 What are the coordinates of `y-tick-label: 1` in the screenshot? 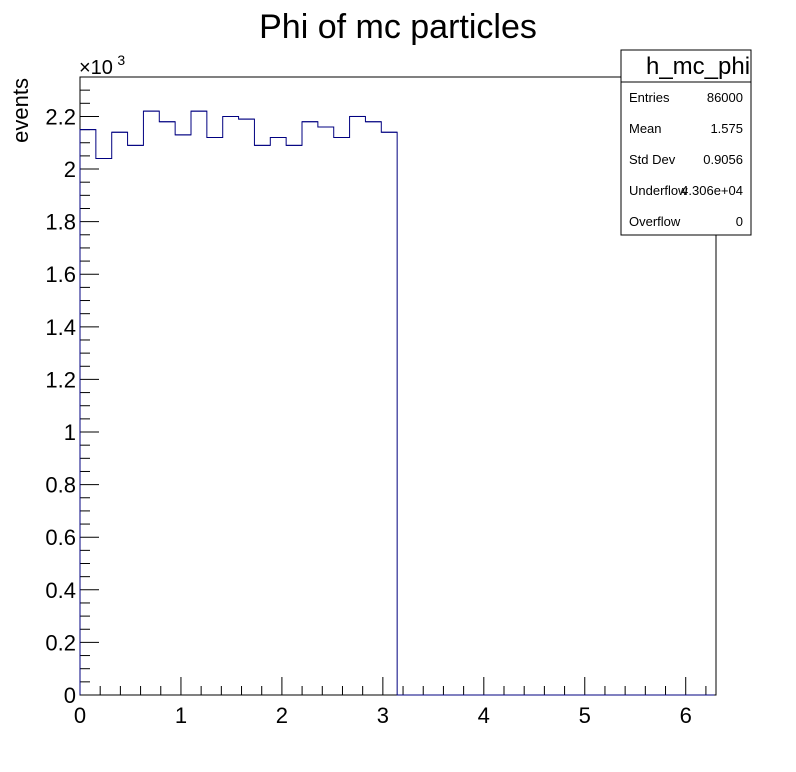 It's located at (70, 432).